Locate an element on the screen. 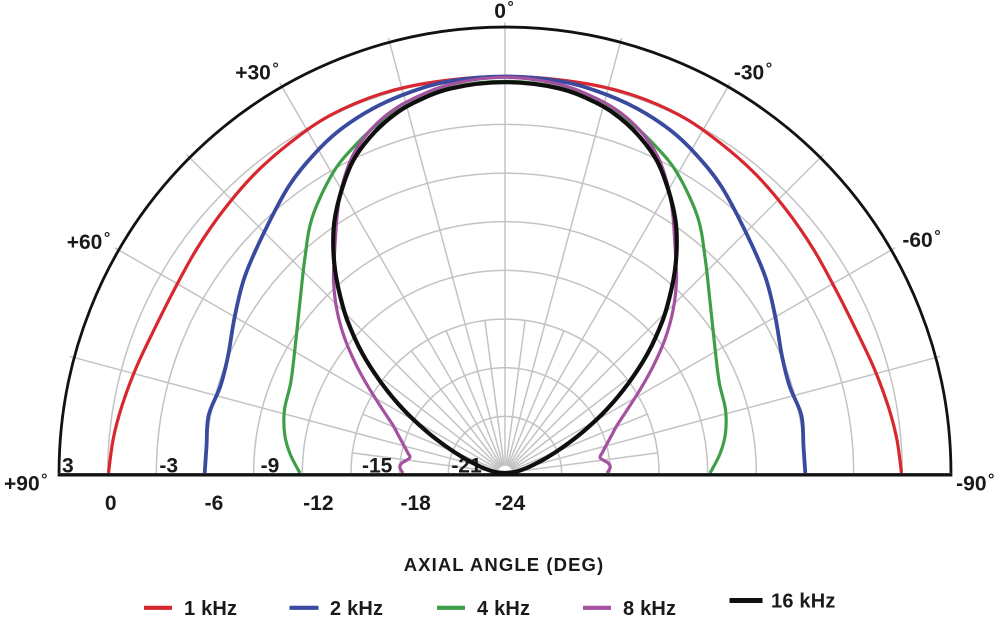  radial-tick-below--6db: -6 is located at coordinates (214, 503).